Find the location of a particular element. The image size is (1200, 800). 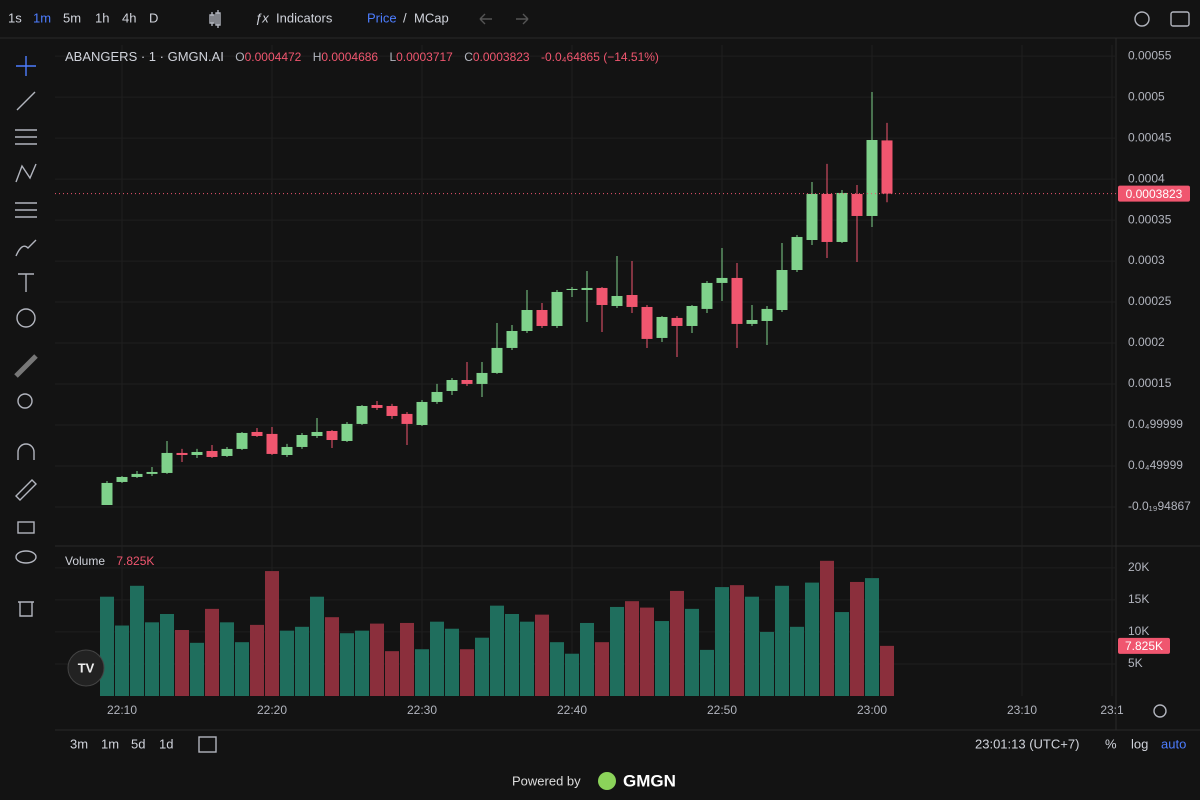

lock-tool is located at coordinates (26, 527).